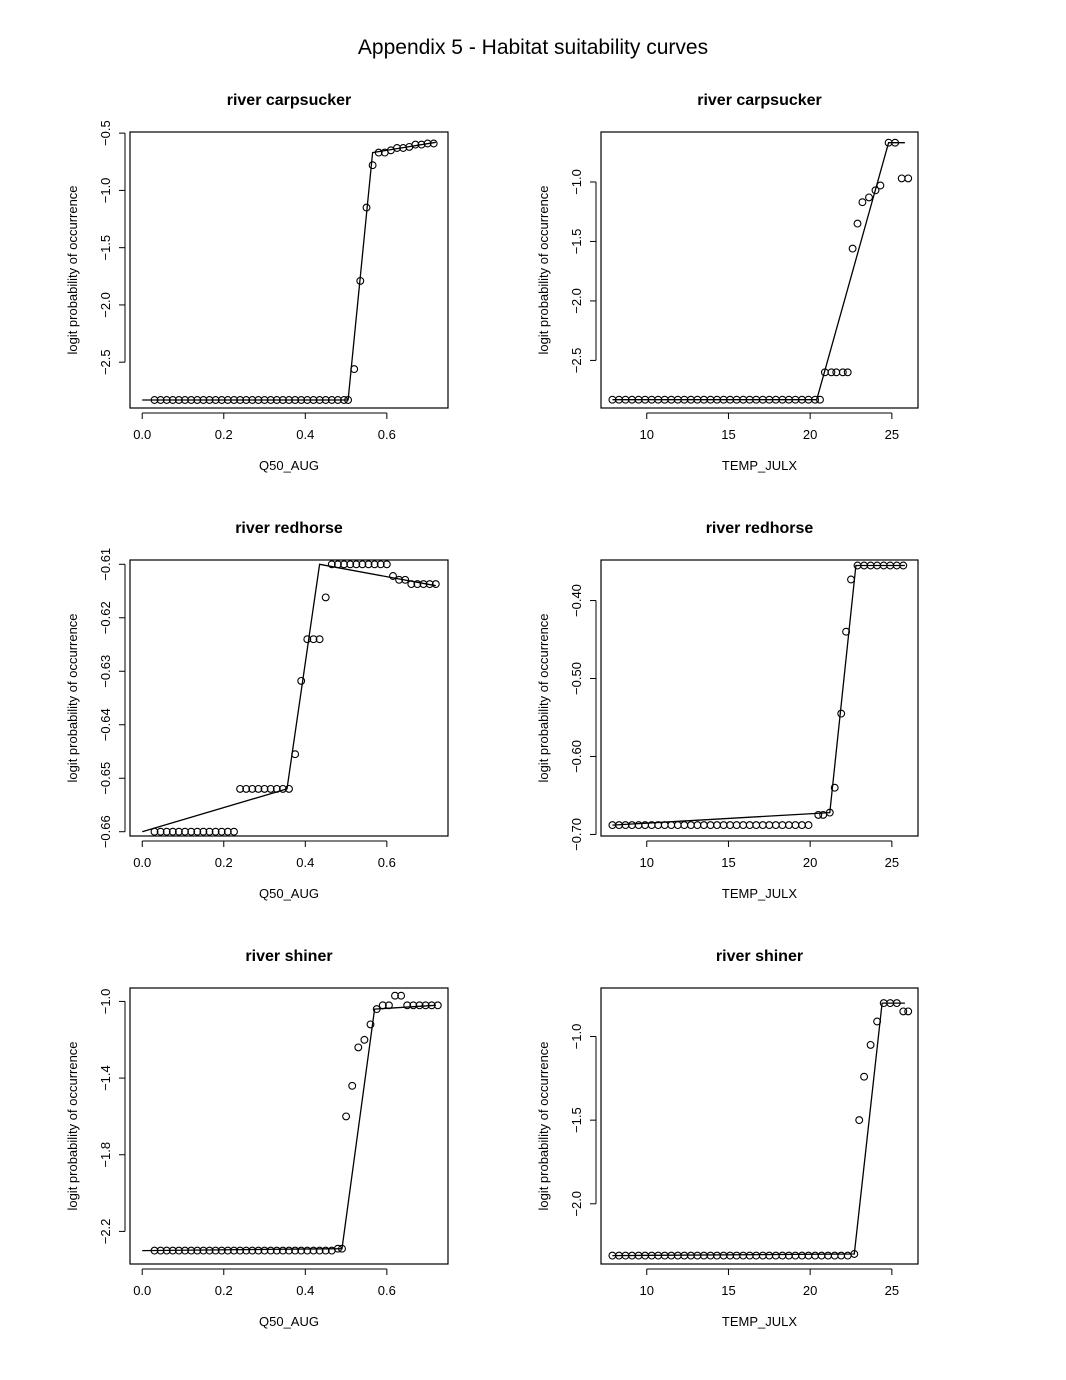 This screenshot has width=1066, height=1380. I want to click on x-axis: 10 15 20 25, so click(769, 427).